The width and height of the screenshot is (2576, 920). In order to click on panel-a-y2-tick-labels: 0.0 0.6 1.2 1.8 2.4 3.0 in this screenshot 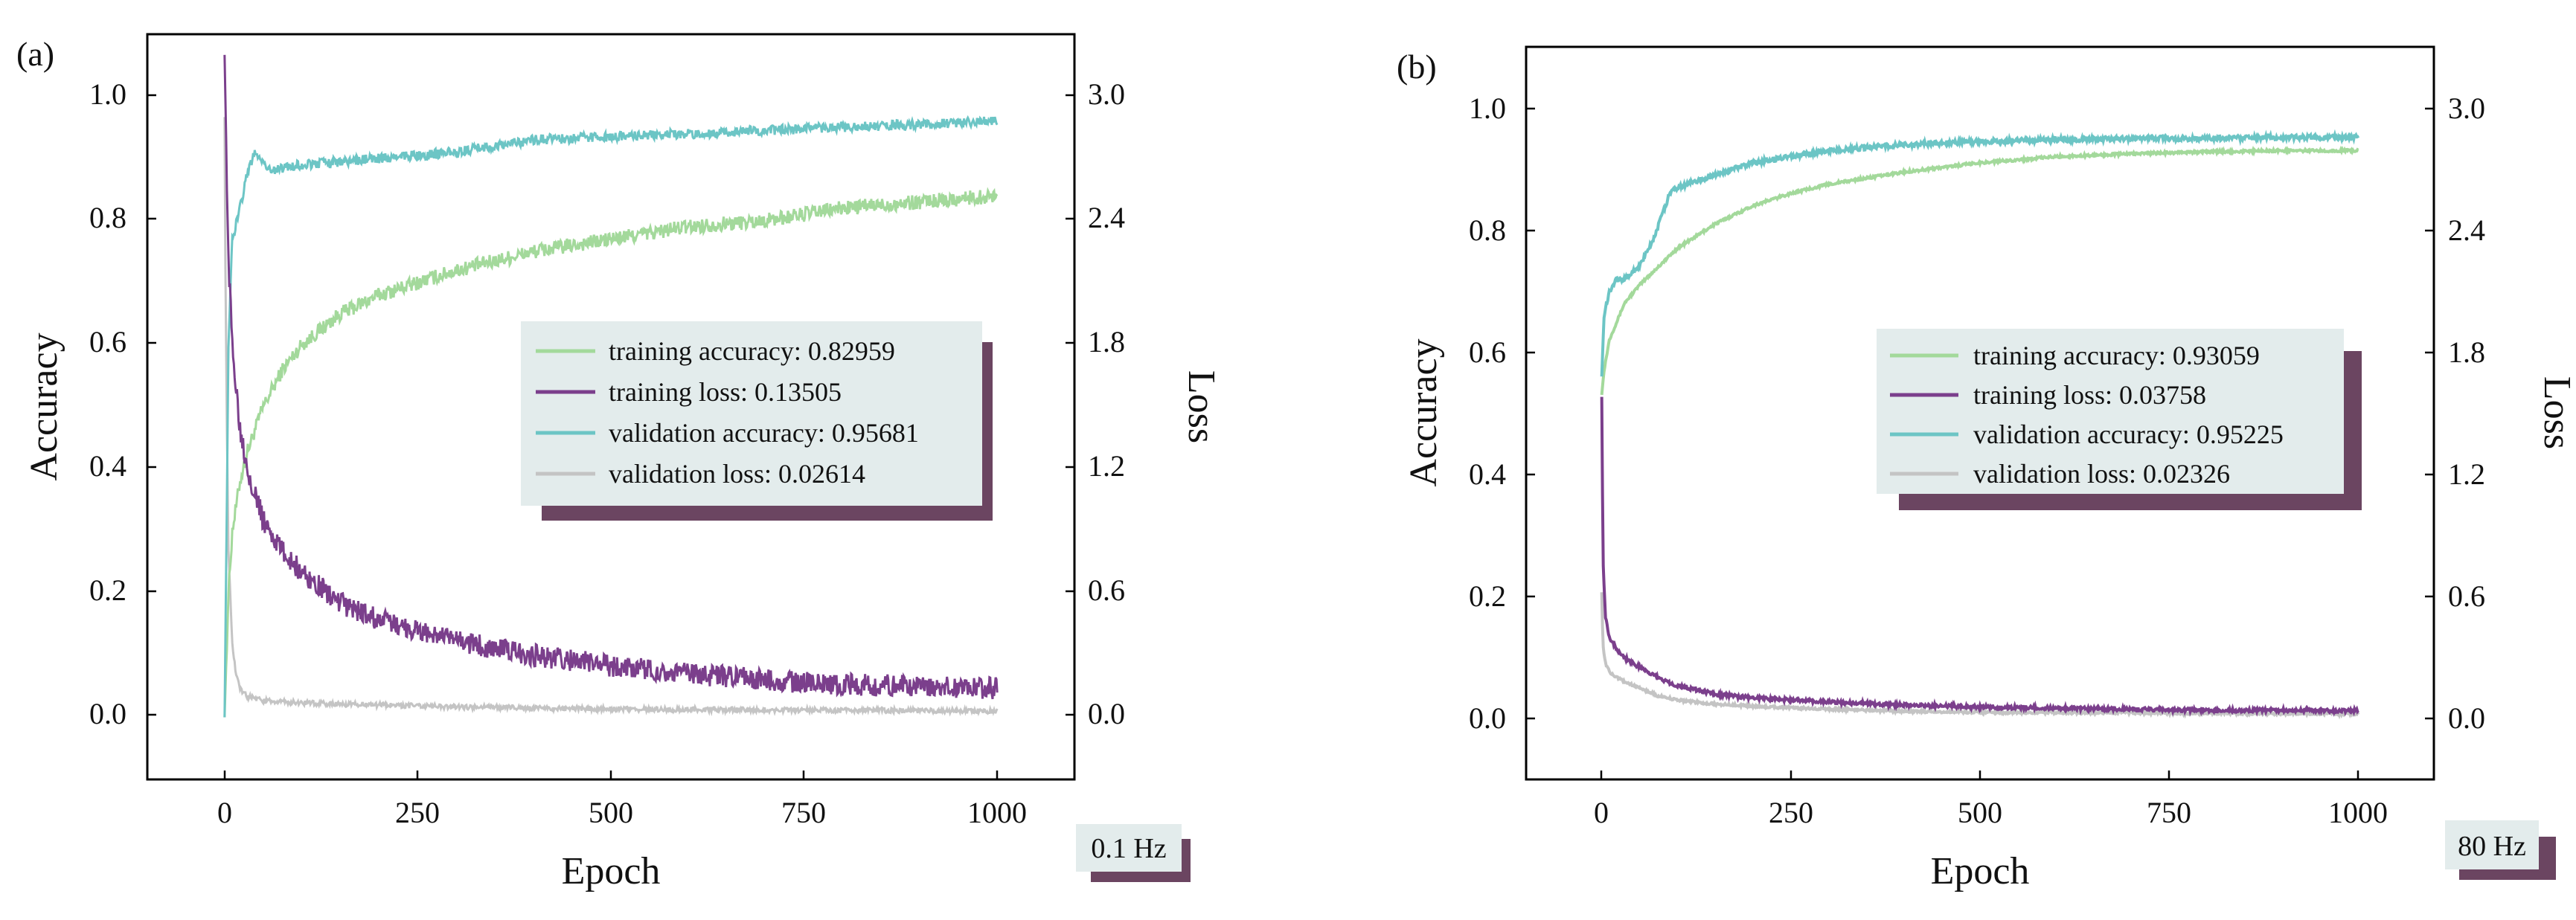, I will do `click(1106, 403)`.